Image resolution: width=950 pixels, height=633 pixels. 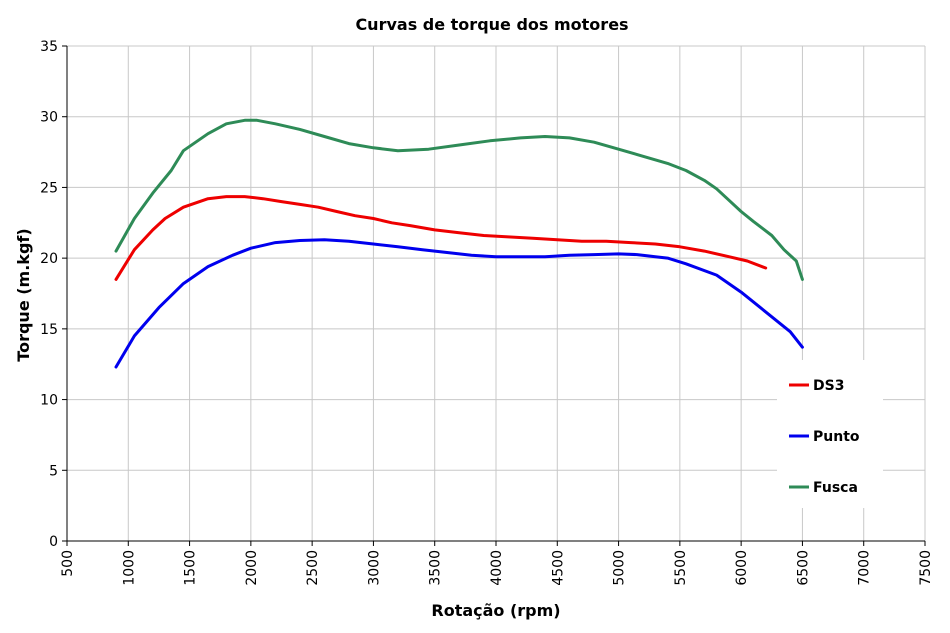 What do you see at coordinates (49, 401) in the screenshot?
I see `y-tick-label: 10` at bounding box center [49, 401].